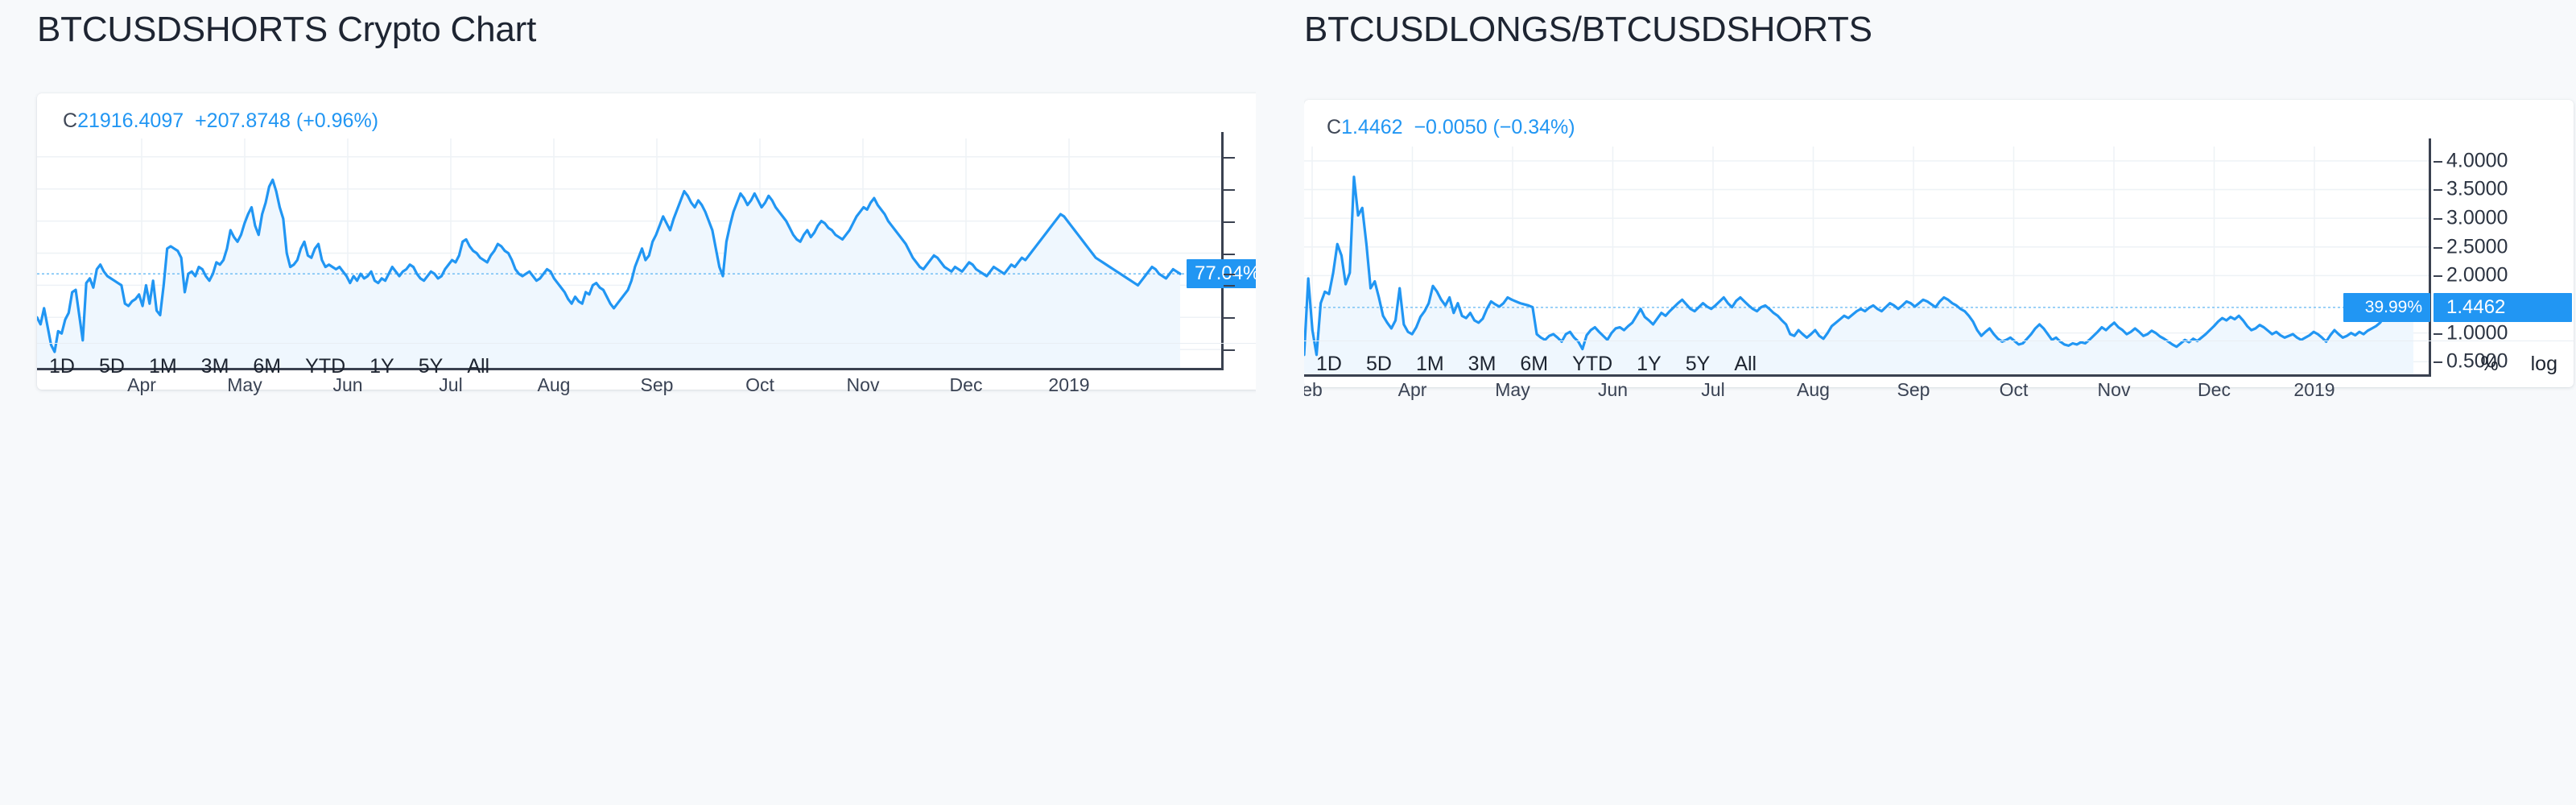 This screenshot has width=2576, height=805. I want to click on left-quote-change: +207.8748 (+0.96%), so click(287, 121).